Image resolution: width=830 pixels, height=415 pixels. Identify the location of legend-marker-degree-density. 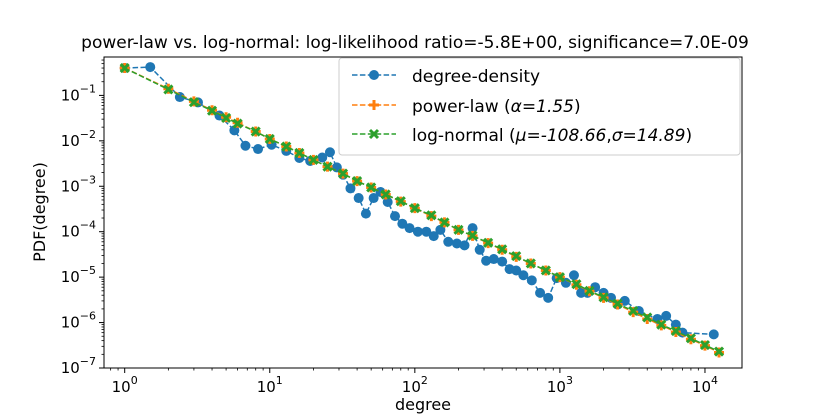
(374, 75).